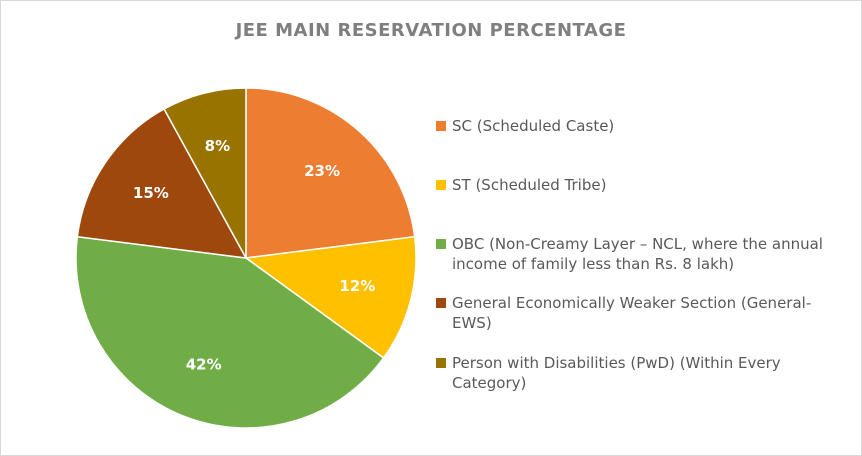 This screenshot has height=456, width=862. I want to click on pie-slice-sc, so click(330, 173).